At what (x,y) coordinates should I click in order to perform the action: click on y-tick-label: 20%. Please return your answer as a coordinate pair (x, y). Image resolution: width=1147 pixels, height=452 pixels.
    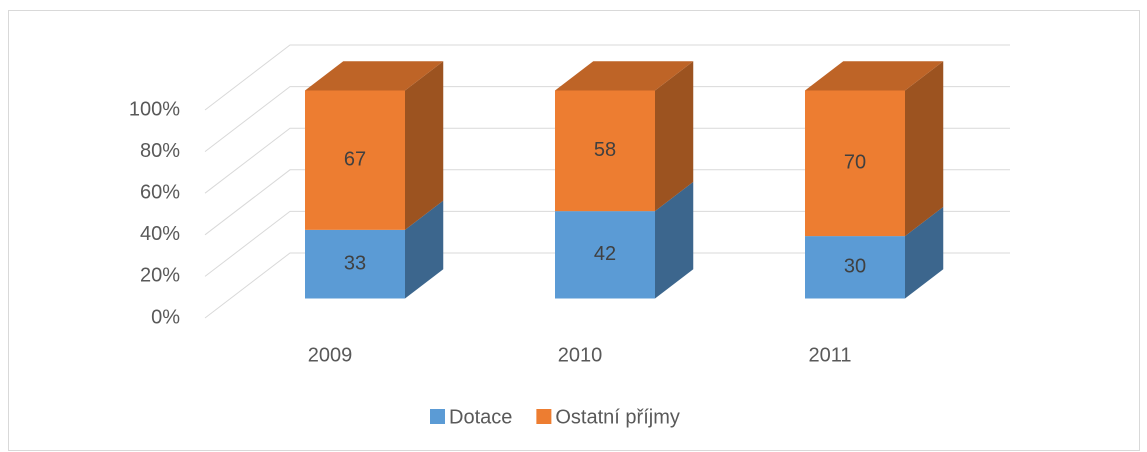
    Looking at the image, I should click on (160, 276).